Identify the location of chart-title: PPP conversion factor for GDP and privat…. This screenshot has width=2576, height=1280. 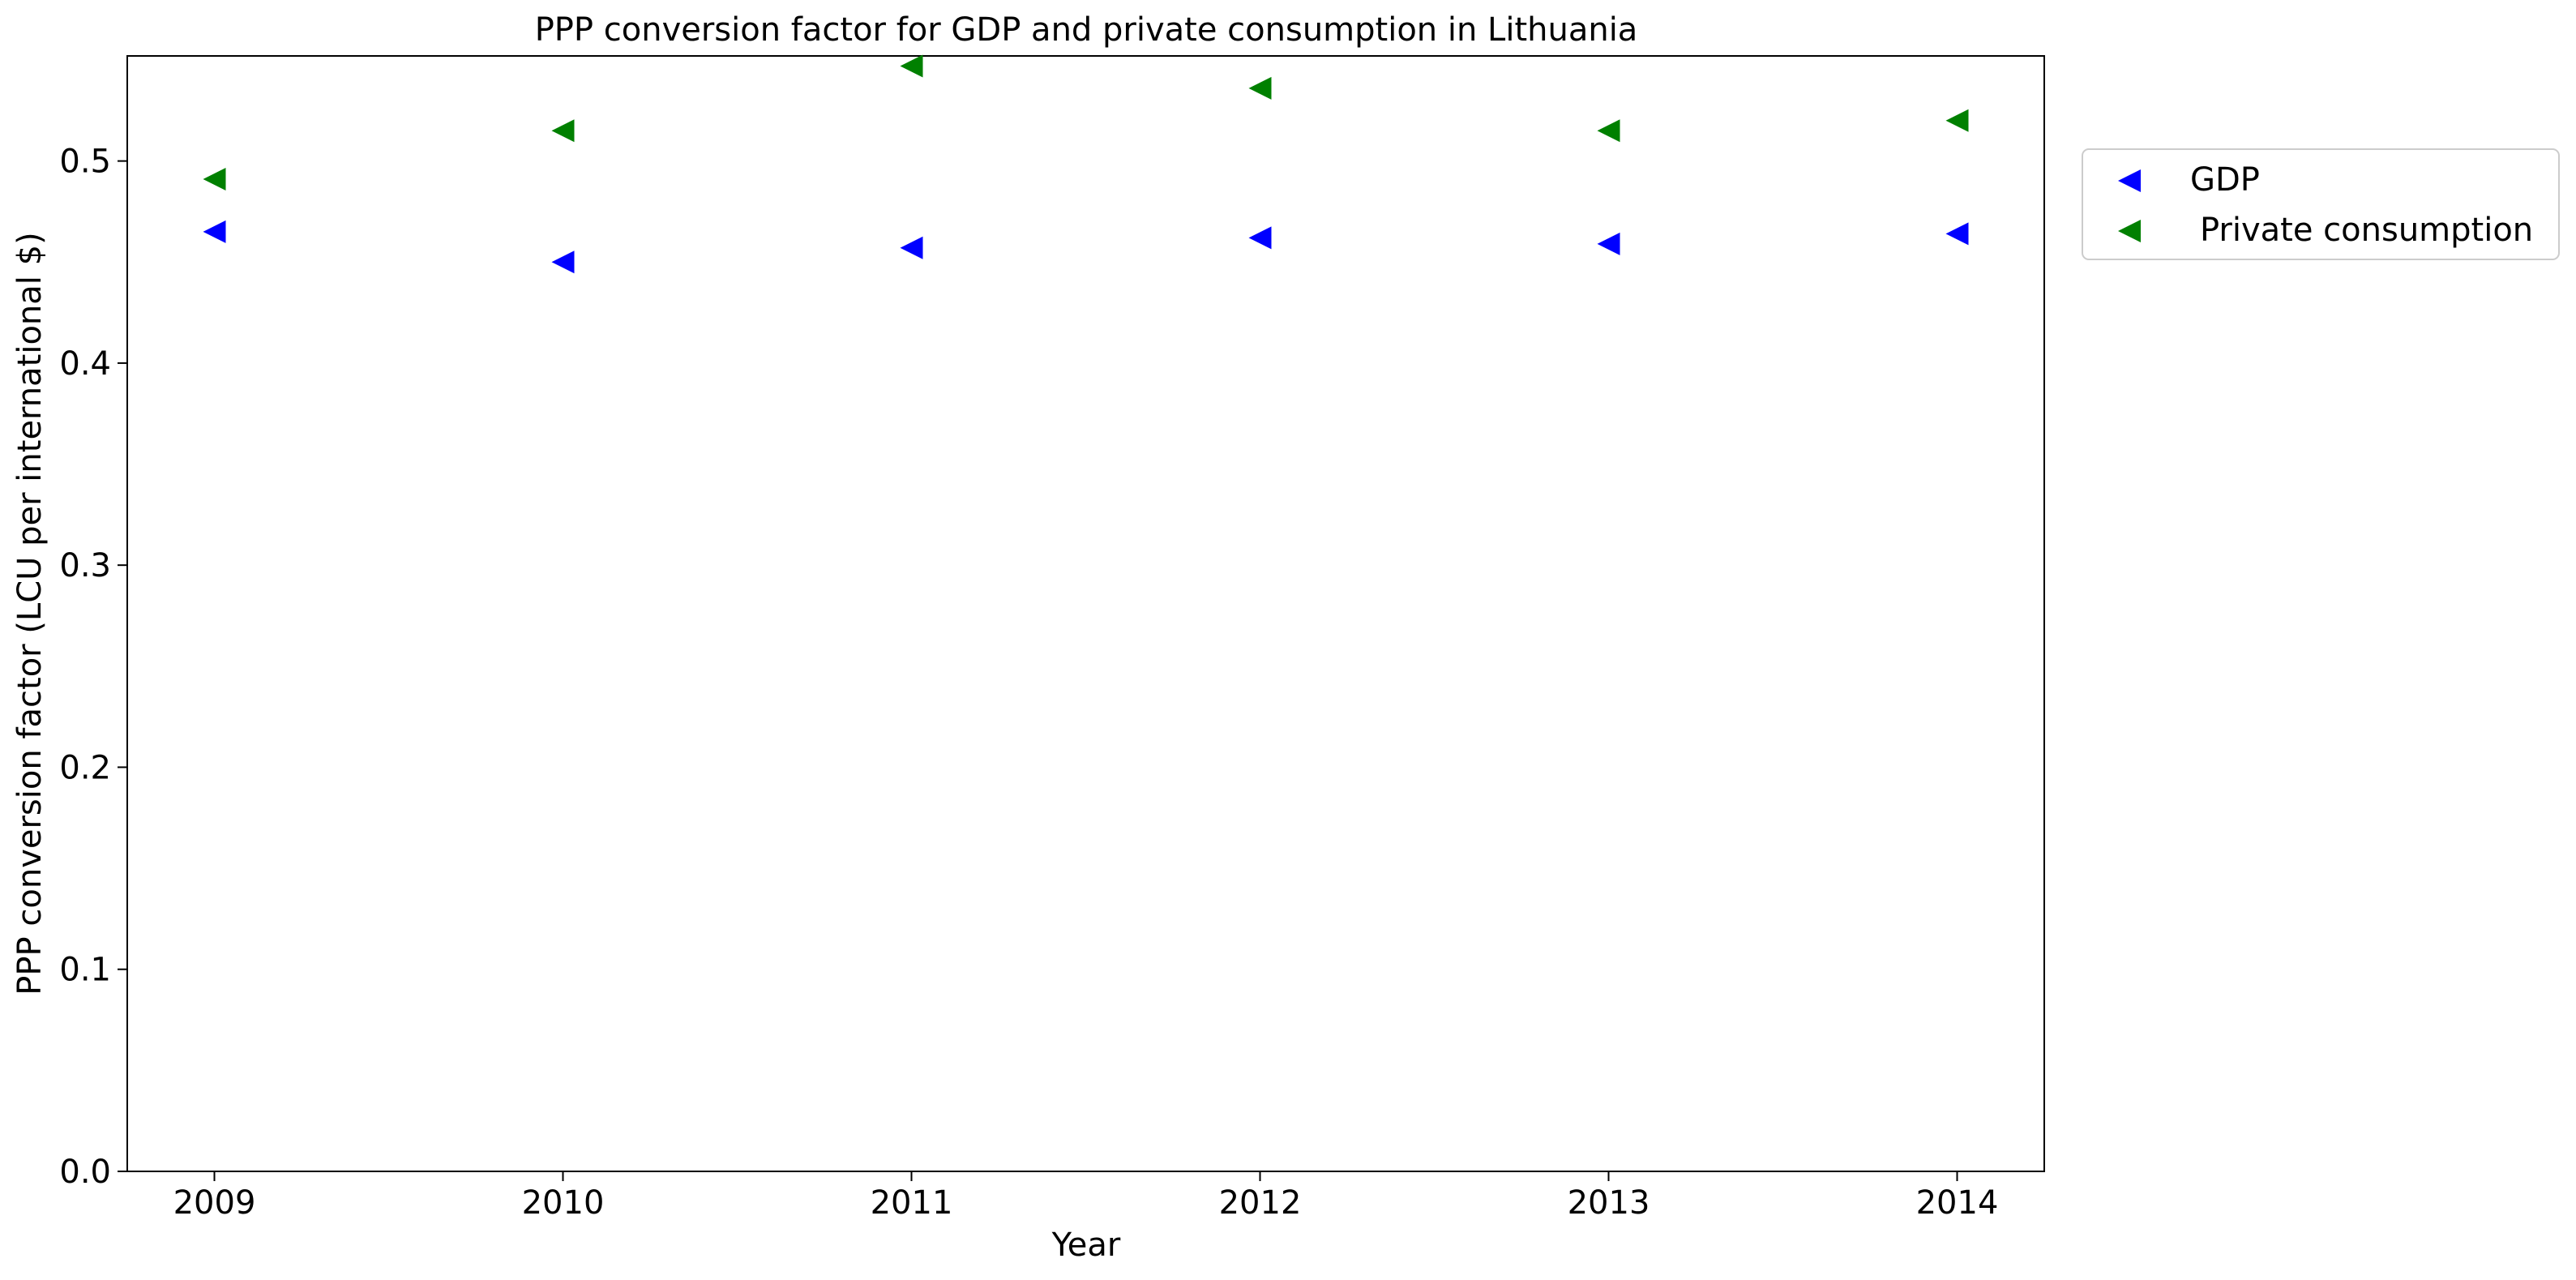
(1086, 30).